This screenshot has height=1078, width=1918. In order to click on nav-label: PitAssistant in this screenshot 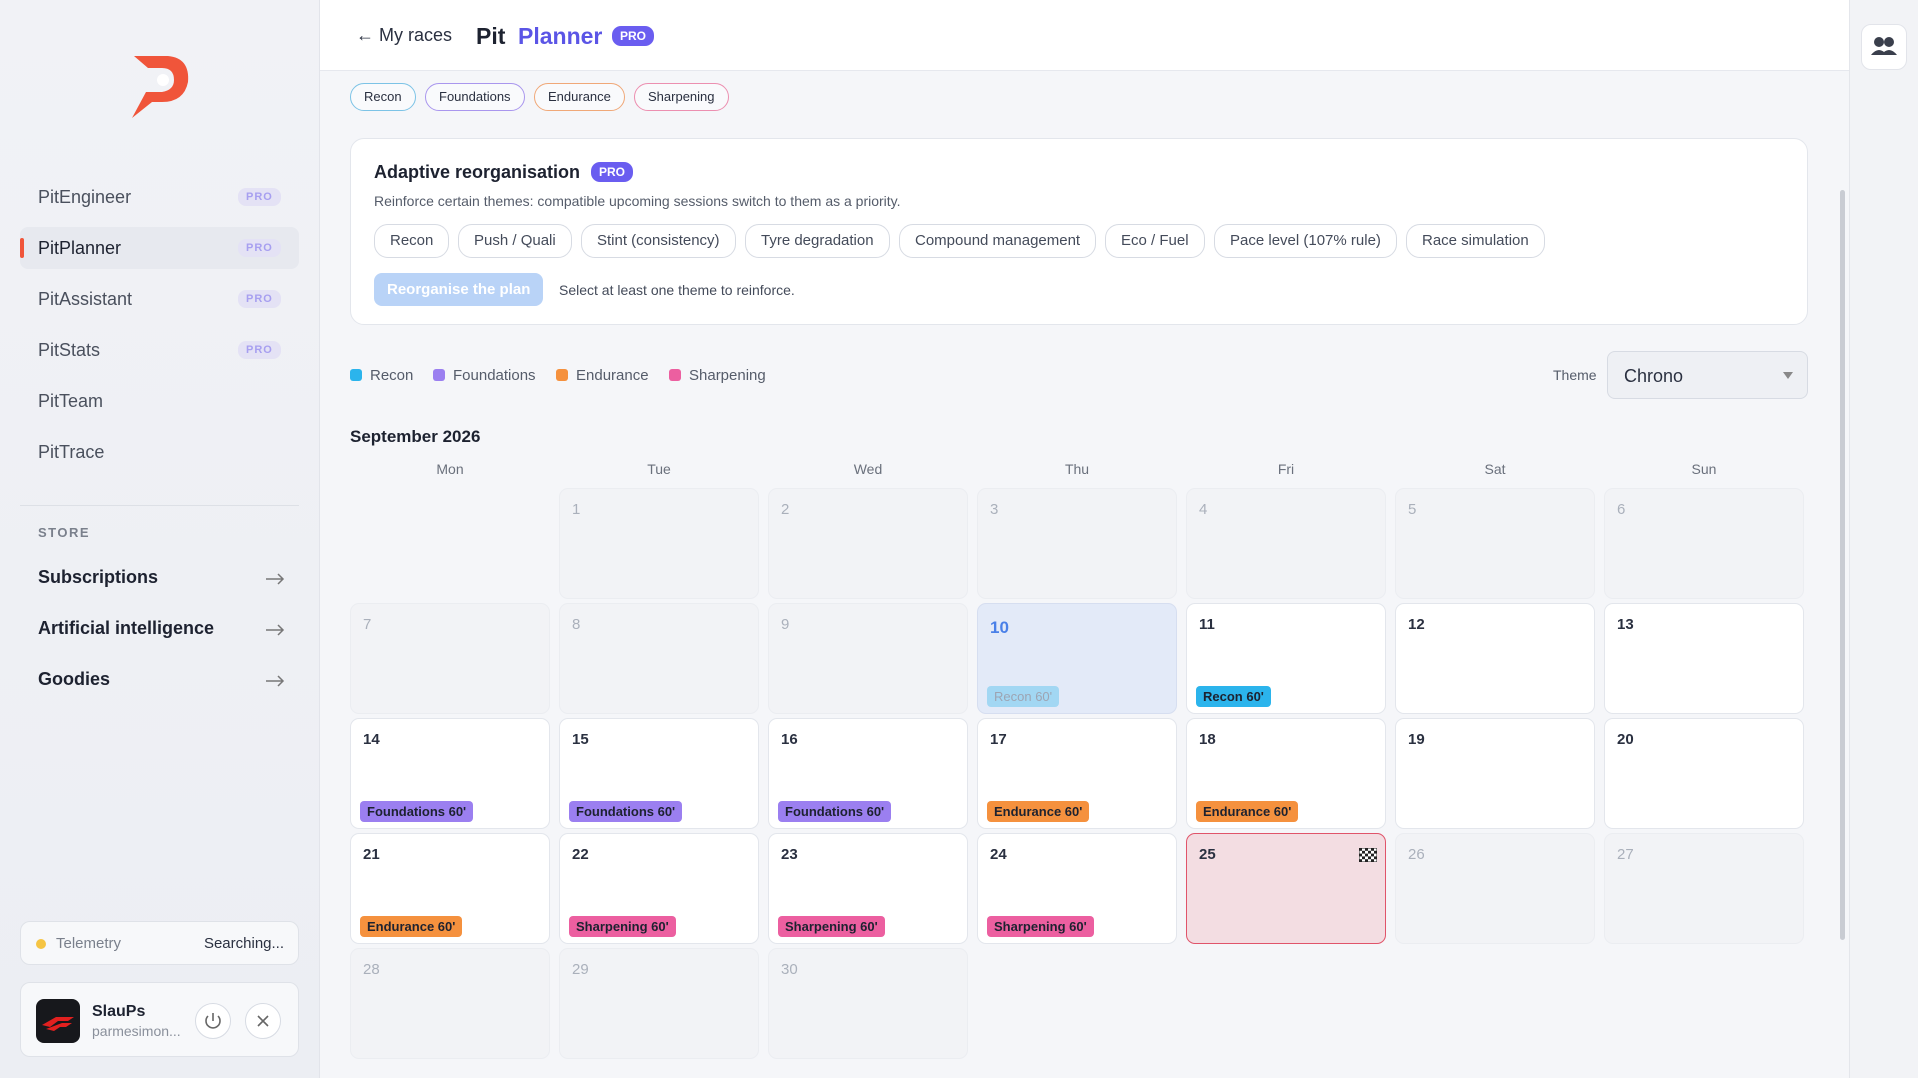, I will do `click(85, 299)`.